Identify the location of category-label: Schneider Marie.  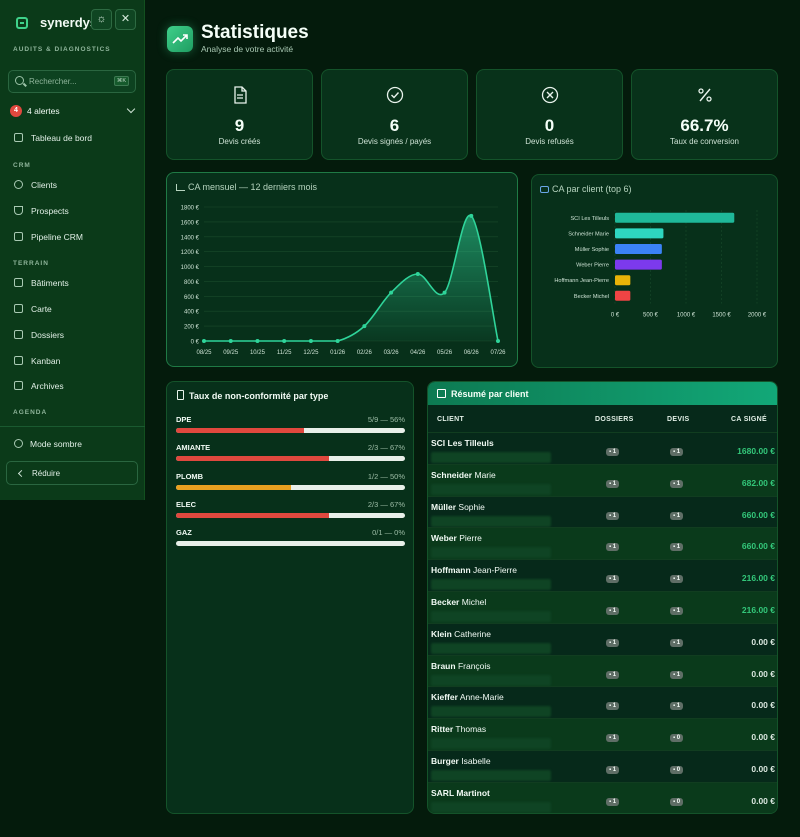
(588, 234).